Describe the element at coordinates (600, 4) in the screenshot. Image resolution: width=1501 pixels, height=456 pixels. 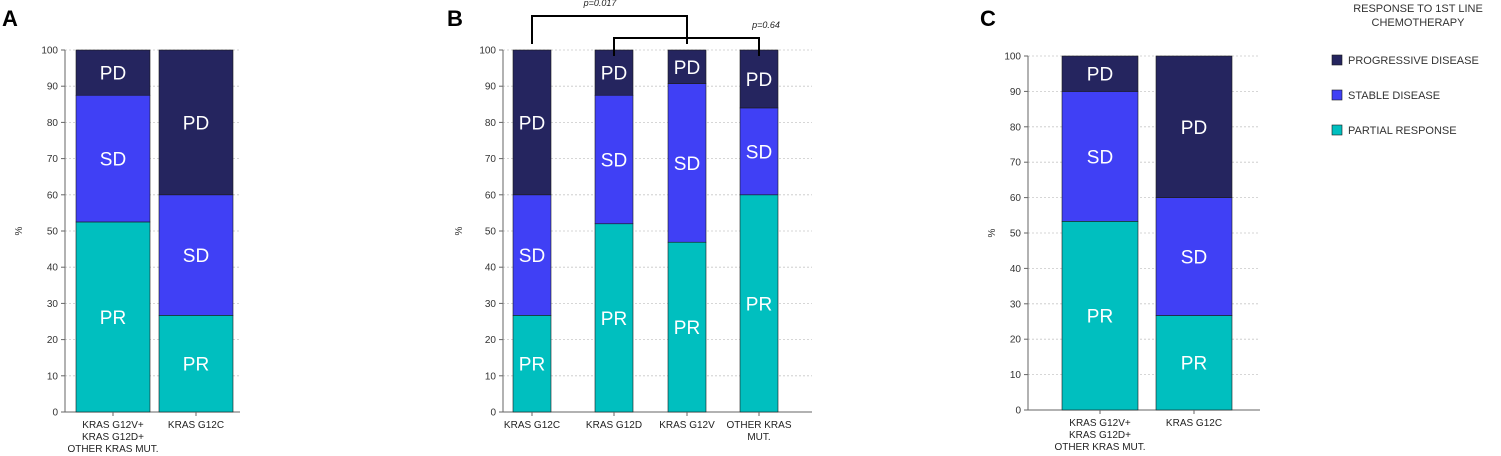
I see `p-value-label: p=0.017` at that location.